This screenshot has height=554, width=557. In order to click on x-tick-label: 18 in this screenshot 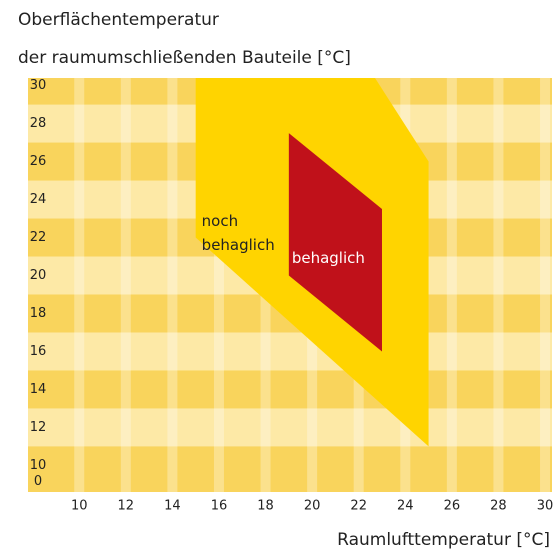, I will do `click(265, 506)`.